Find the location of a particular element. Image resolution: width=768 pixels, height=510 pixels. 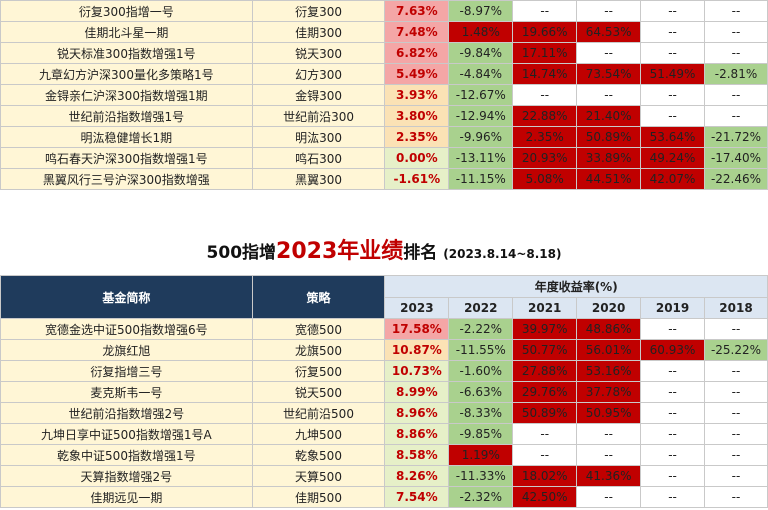

table-row: 乾象中证500指数增强1号 乾象500 8.58% 1.19% -- -- -- -- is located at coordinates (384, 455).